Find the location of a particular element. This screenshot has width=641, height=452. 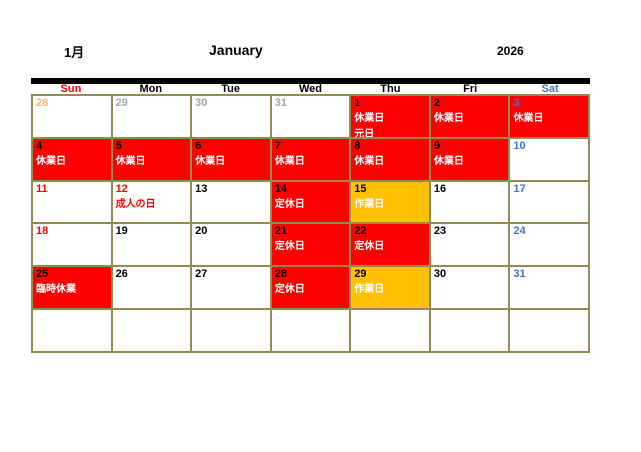

weekday-label-sat: Sat is located at coordinates (550, 89).